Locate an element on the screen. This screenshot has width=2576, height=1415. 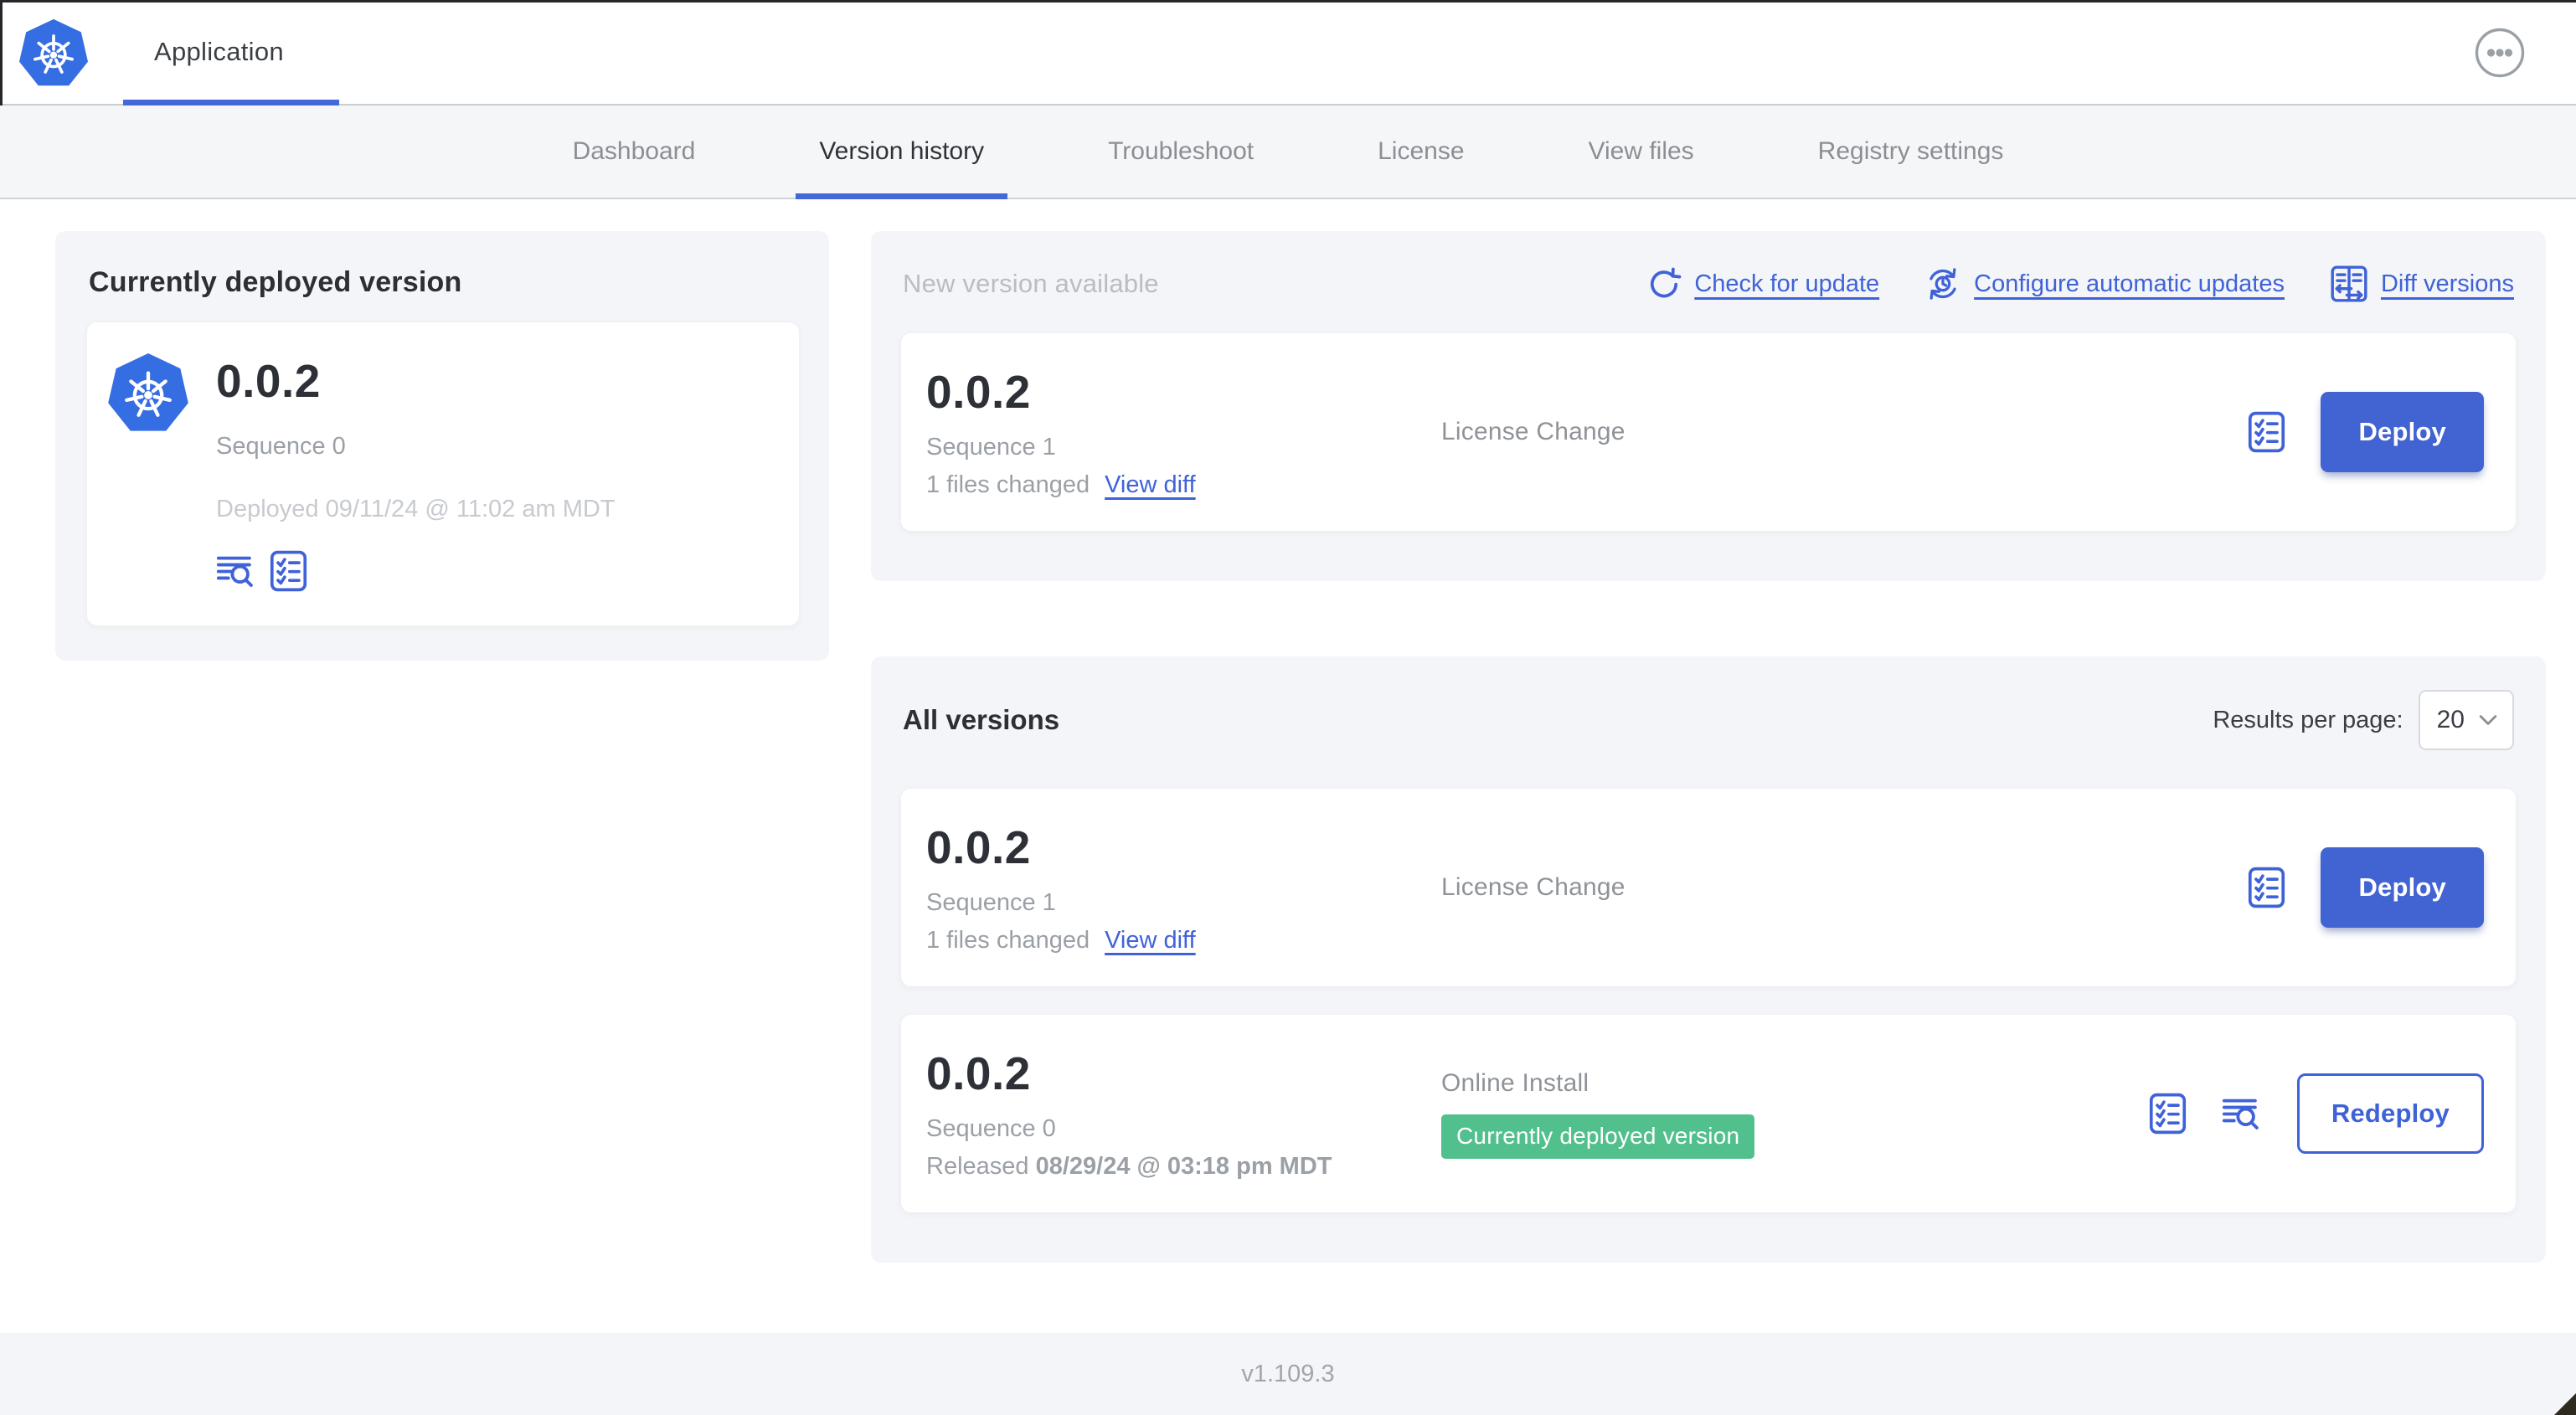
tab-version-history: Version history is located at coordinates (901, 152).